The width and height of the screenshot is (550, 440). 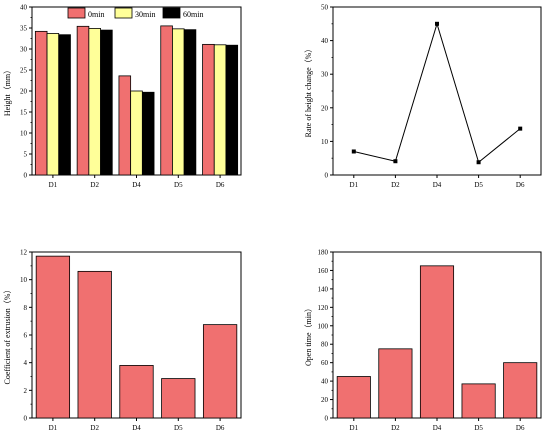 I want to click on chart4-x-tick-label: D5, so click(x=478, y=428).